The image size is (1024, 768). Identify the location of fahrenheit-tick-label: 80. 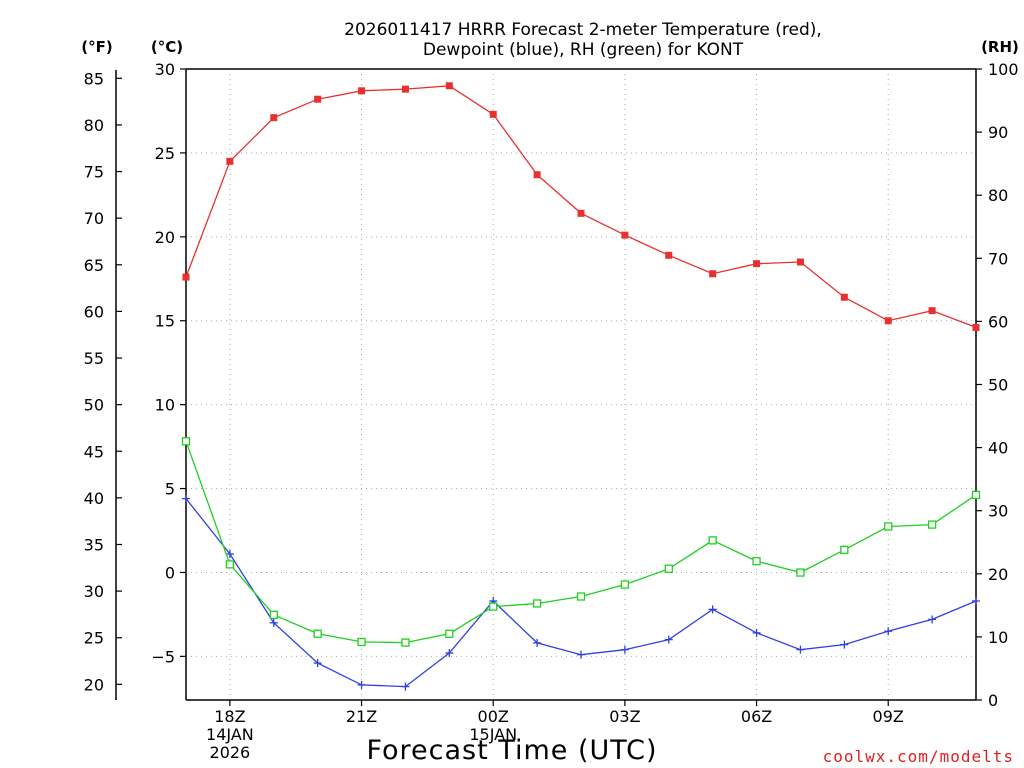
(94, 125).